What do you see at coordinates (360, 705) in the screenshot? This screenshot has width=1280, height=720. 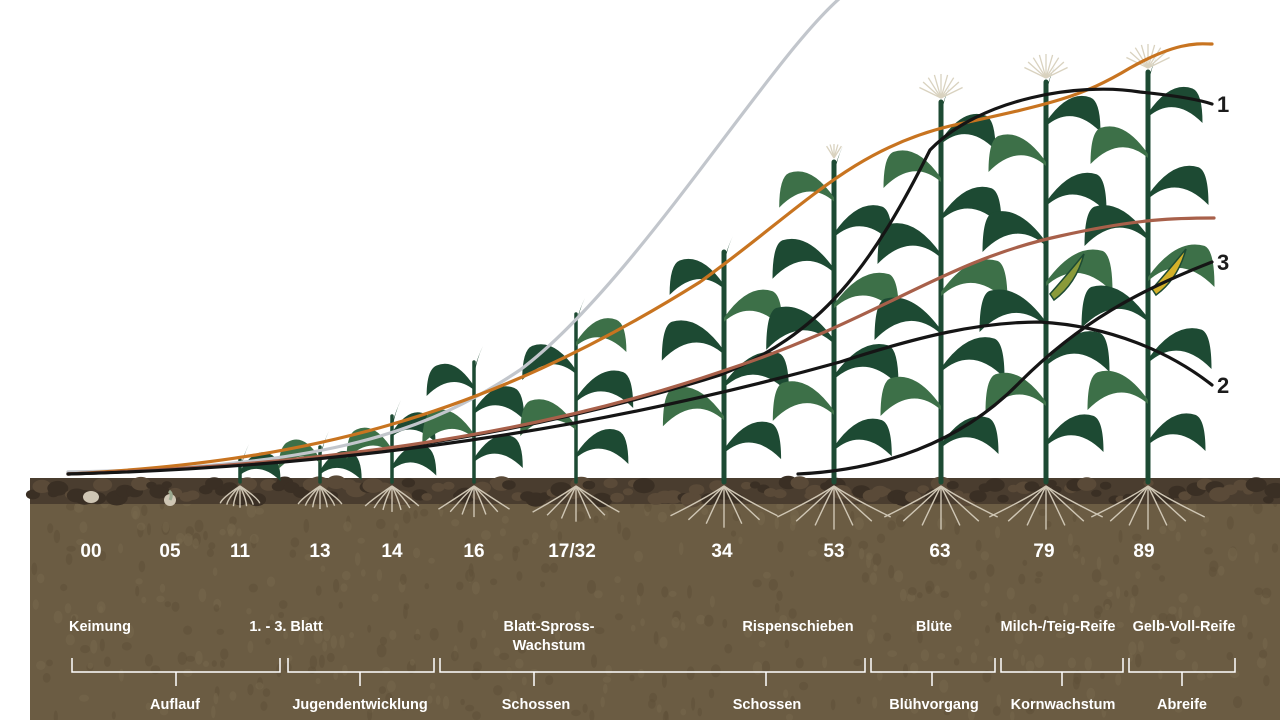 I see `period-label: Jugendentwicklung` at bounding box center [360, 705].